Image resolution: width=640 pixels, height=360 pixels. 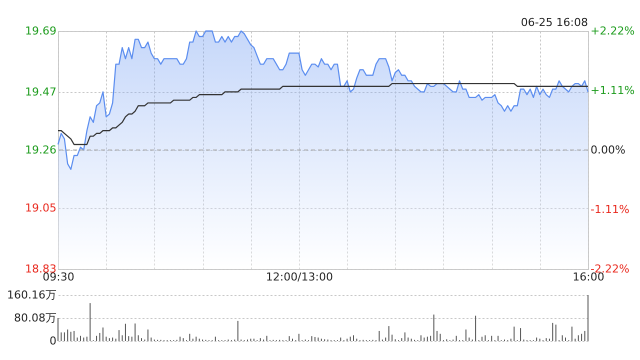 What do you see at coordinates (40, 150) in the screenshot?
I see `y-tick-label: 19.26` at bounding box center [40, 150].